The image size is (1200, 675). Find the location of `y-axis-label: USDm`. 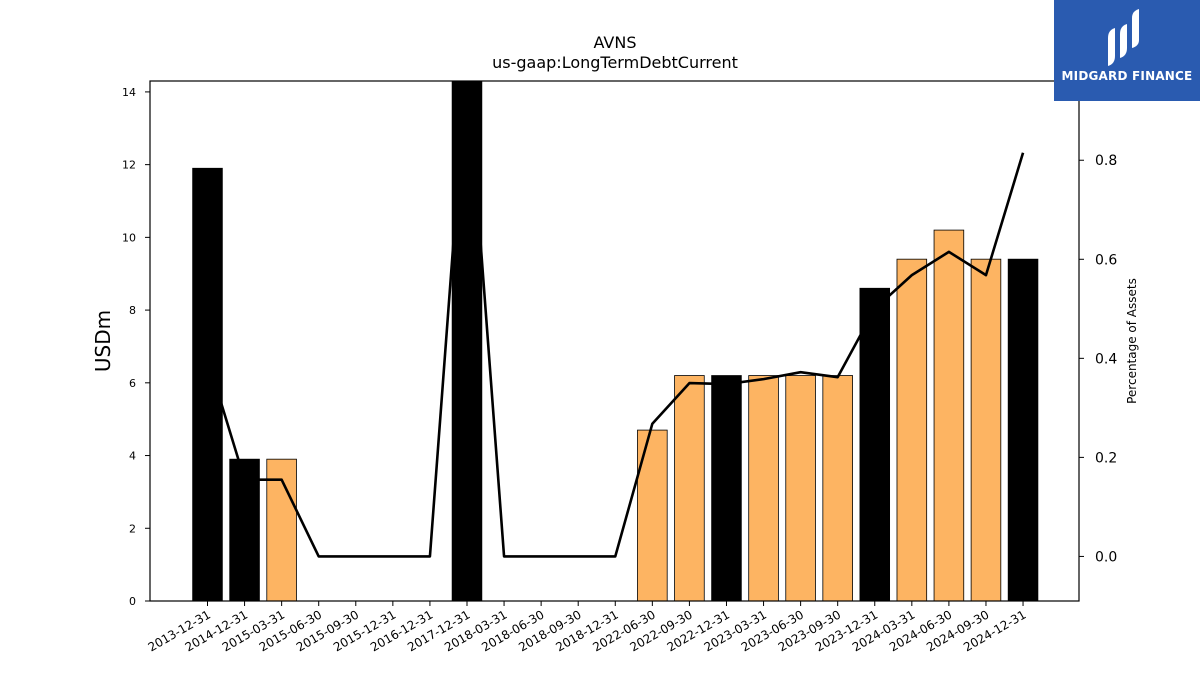

y-axis-label: USDm is located at coordinates (103, 341).